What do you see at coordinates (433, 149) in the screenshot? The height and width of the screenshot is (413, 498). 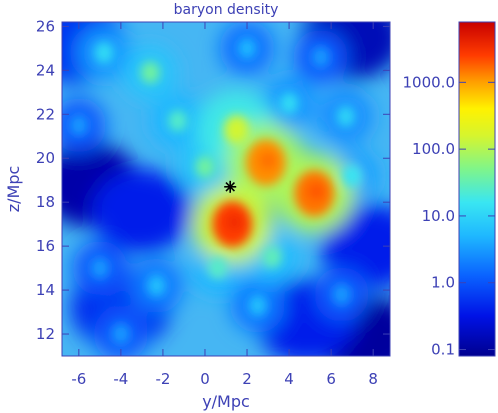 I see `colorbar-tick-label: 100.0` at bounding box center [433, 149].